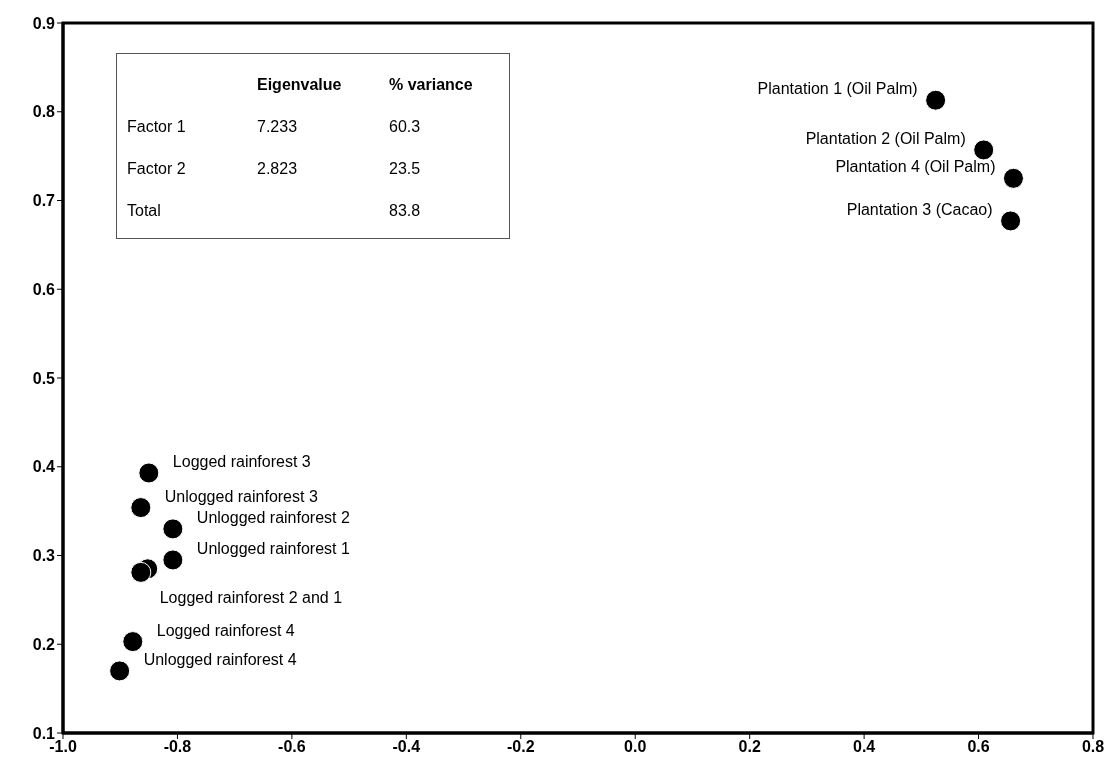 This screenshot has height=772, width=1117. I want to click on y-tick-label: 0.7, so click(44, 201).